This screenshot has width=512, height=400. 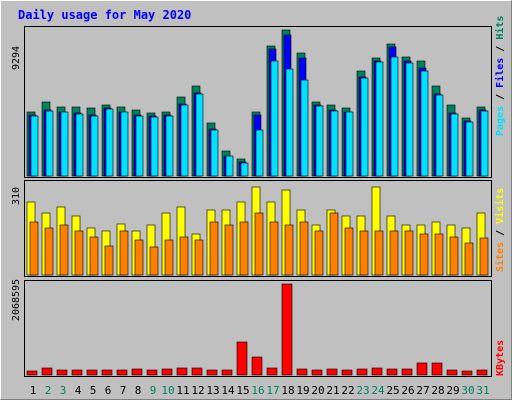 What do you see at coordinates (500, 257) in the screenshot?
I see `legend-sites: Sites` at bounding box center [500, 257].